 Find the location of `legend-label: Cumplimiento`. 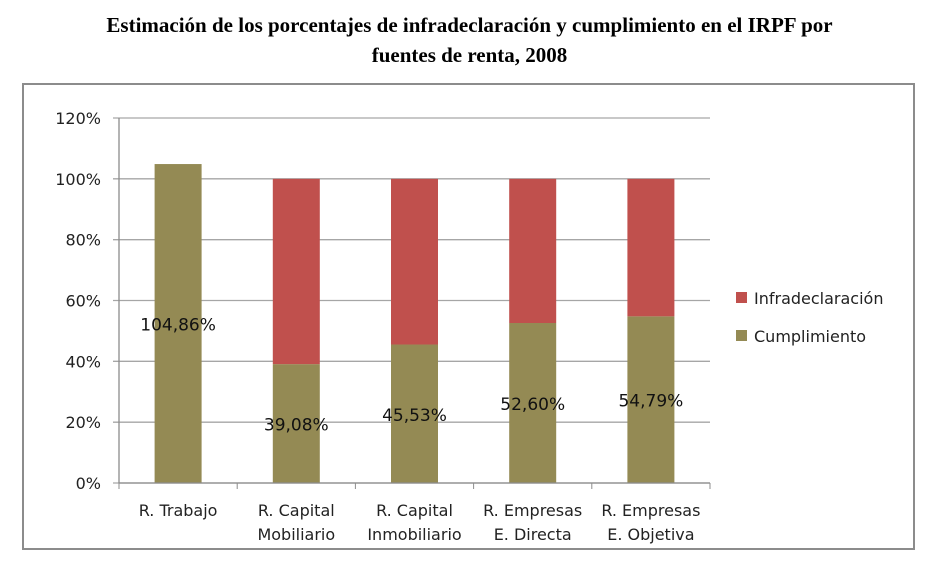

legend-label: Cumplimiento is located at coordinates (810, 336).